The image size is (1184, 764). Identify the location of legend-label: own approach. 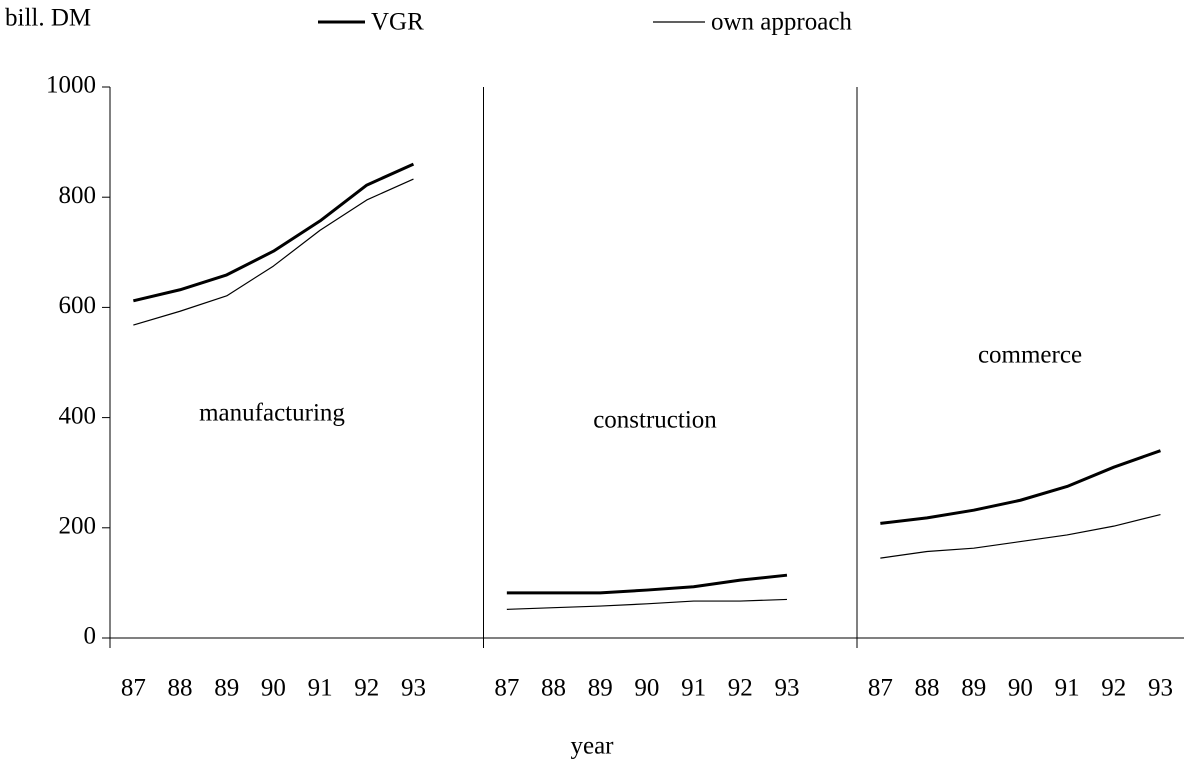
(781, 22).